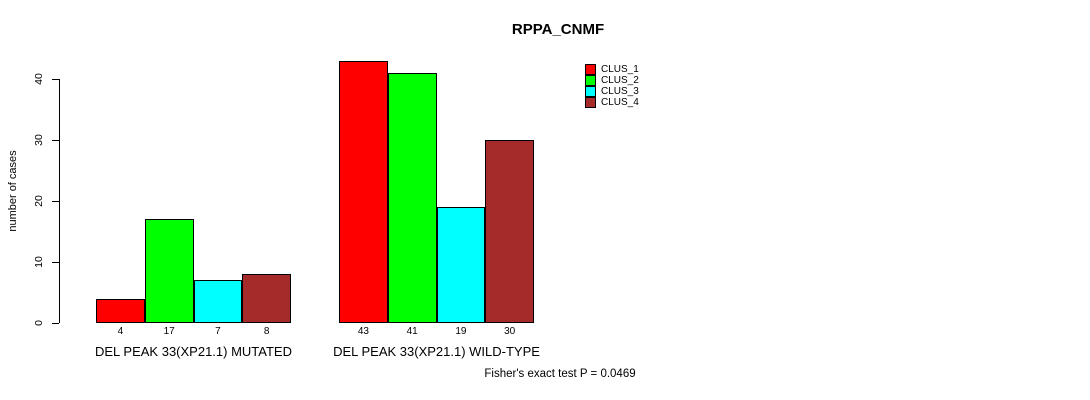  What do you see at coordinates (461, 331) in the screenshot?
I see `bar-value-label: 19` at bounding box center [461, 331].